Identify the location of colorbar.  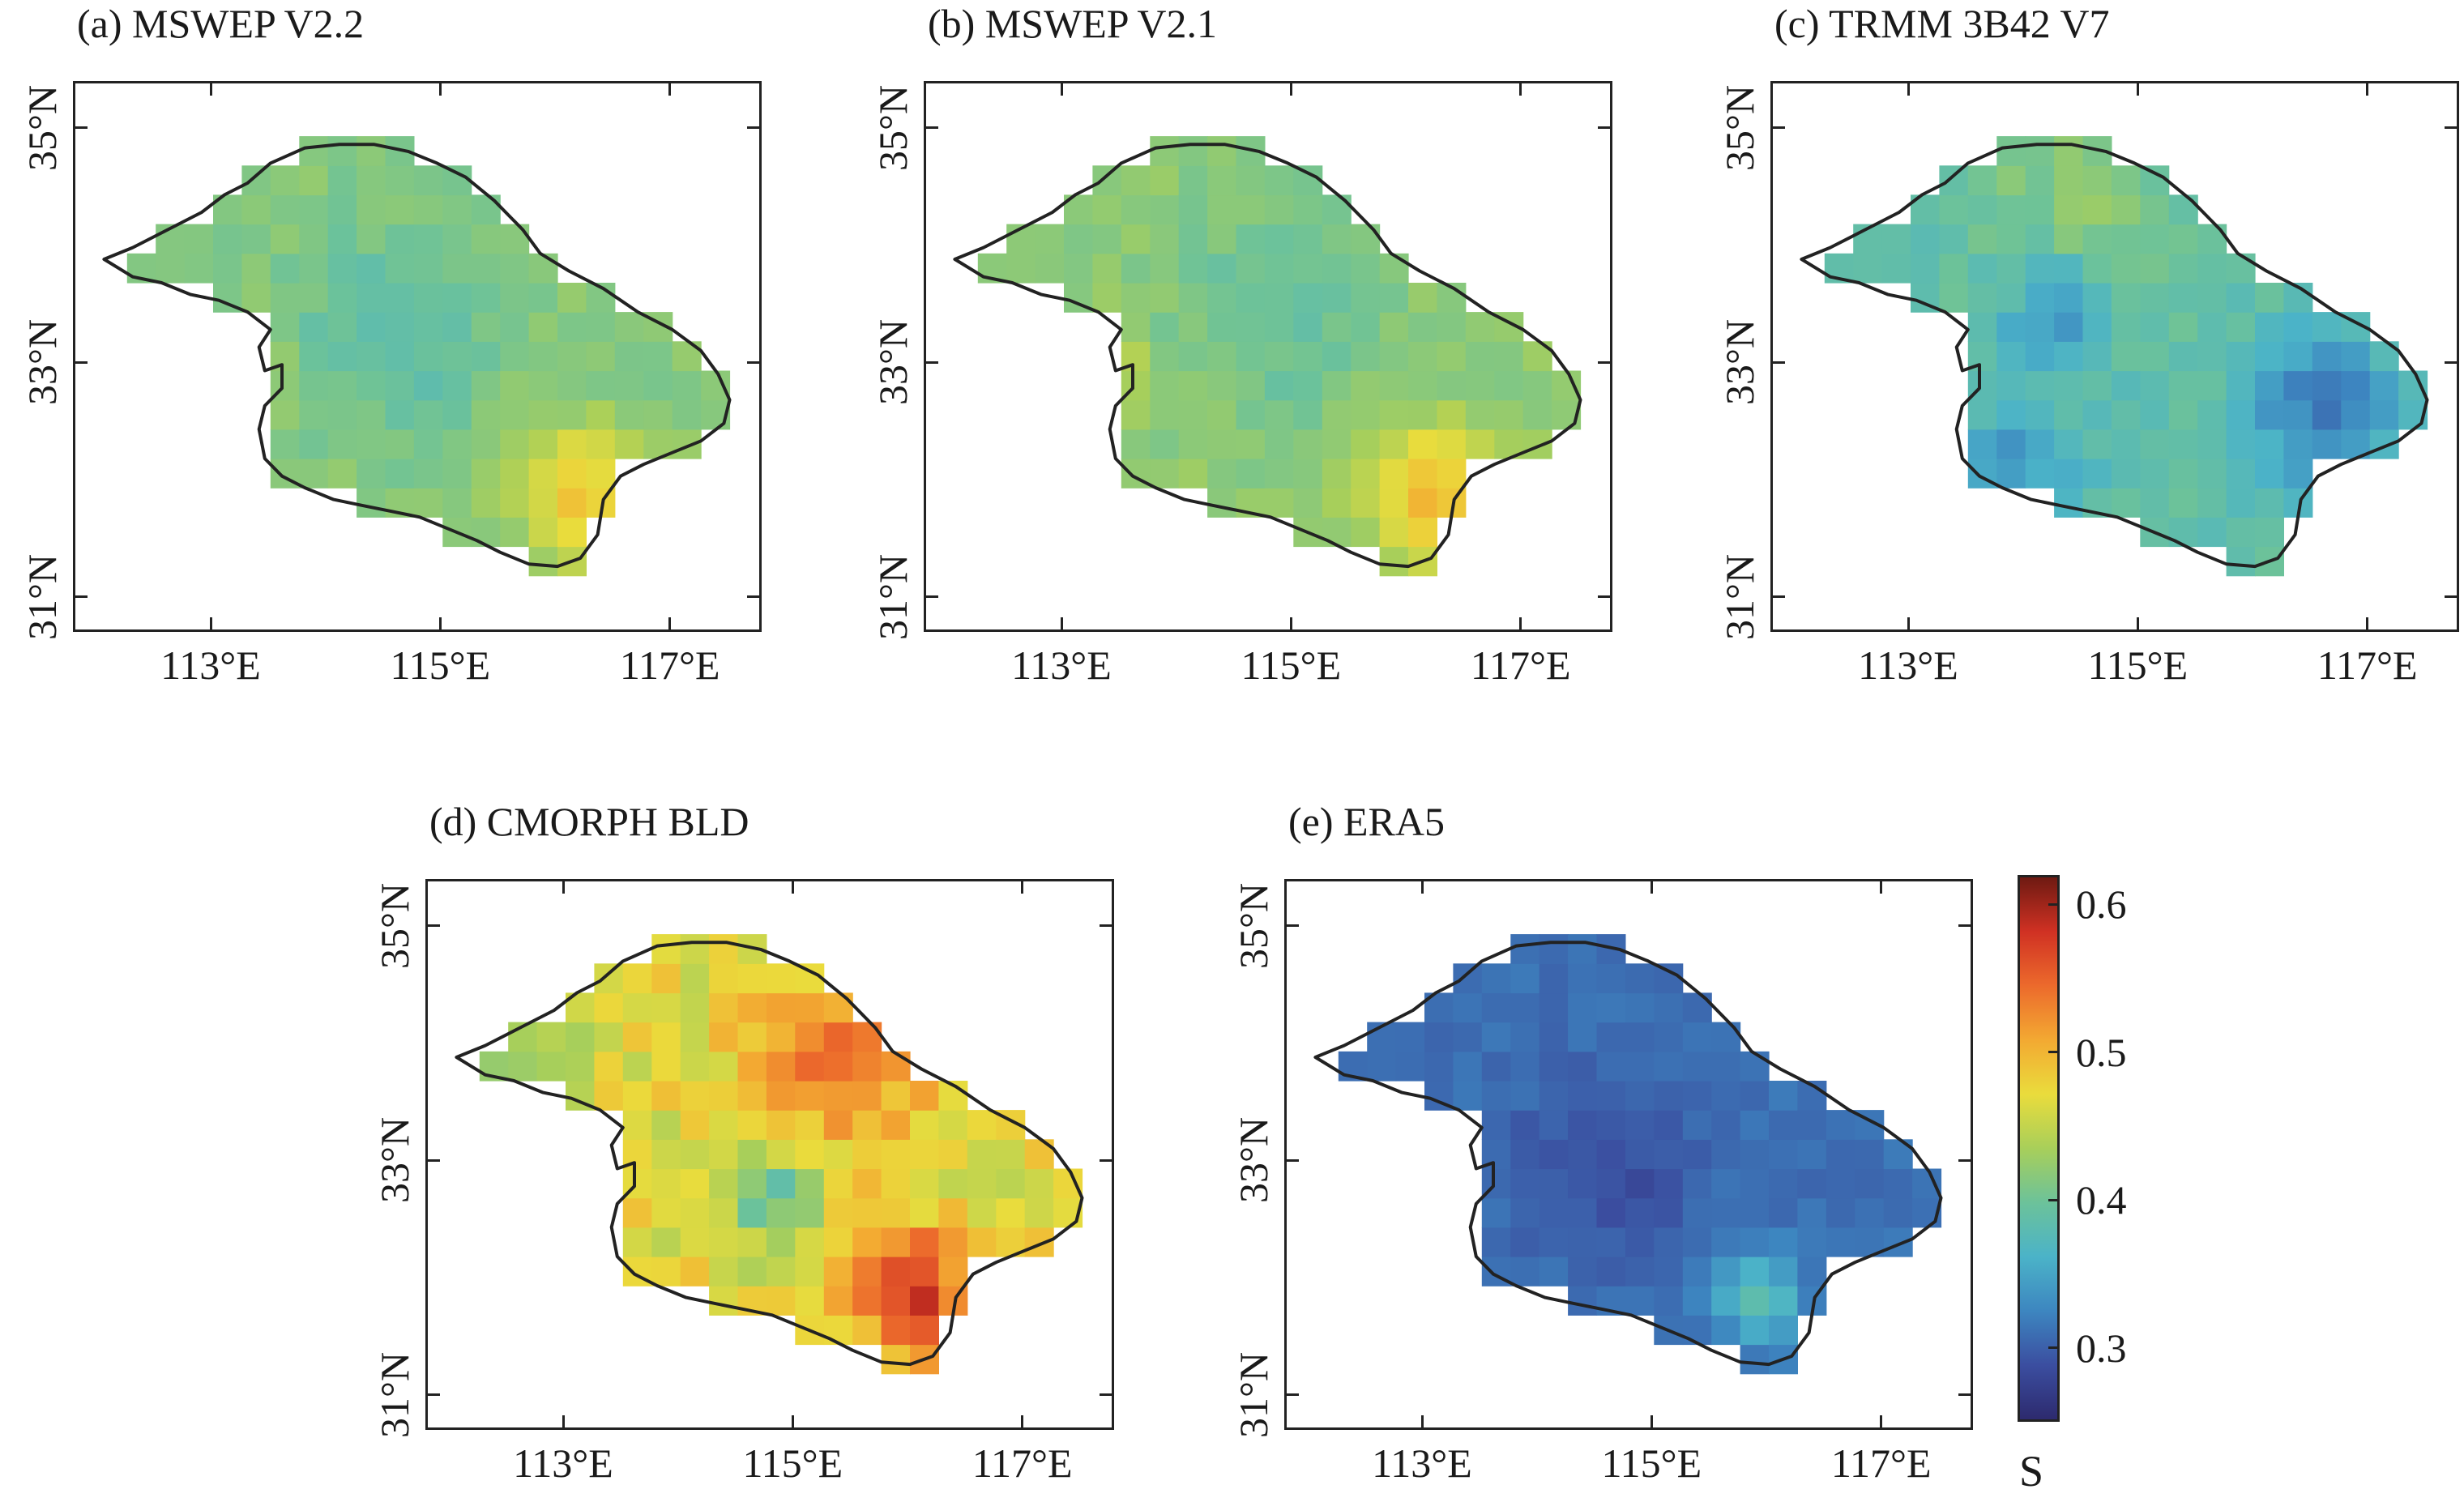
(2039, 1148).